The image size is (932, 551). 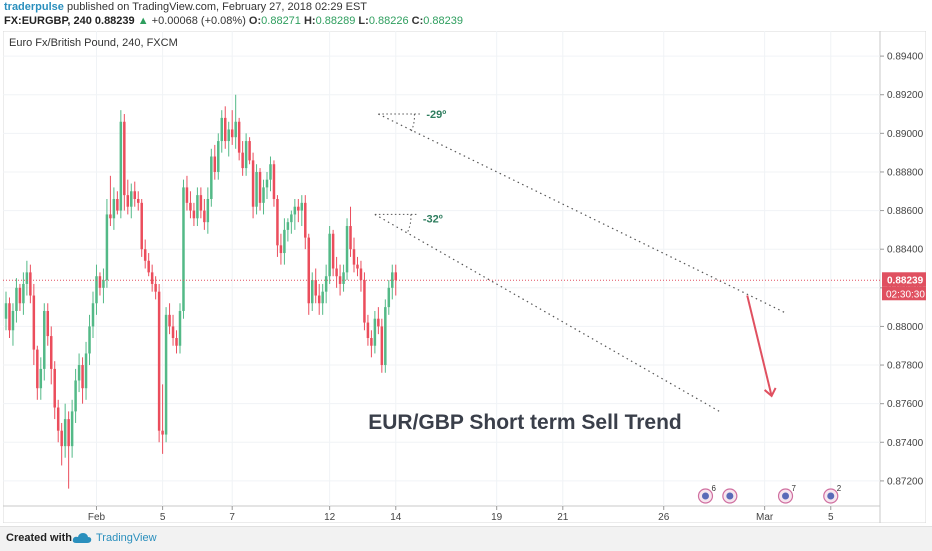 What do you see at coordinates (34, 7) in the screenshot?
I see `author-link: traderpulse` at bounding box center [34, 7].